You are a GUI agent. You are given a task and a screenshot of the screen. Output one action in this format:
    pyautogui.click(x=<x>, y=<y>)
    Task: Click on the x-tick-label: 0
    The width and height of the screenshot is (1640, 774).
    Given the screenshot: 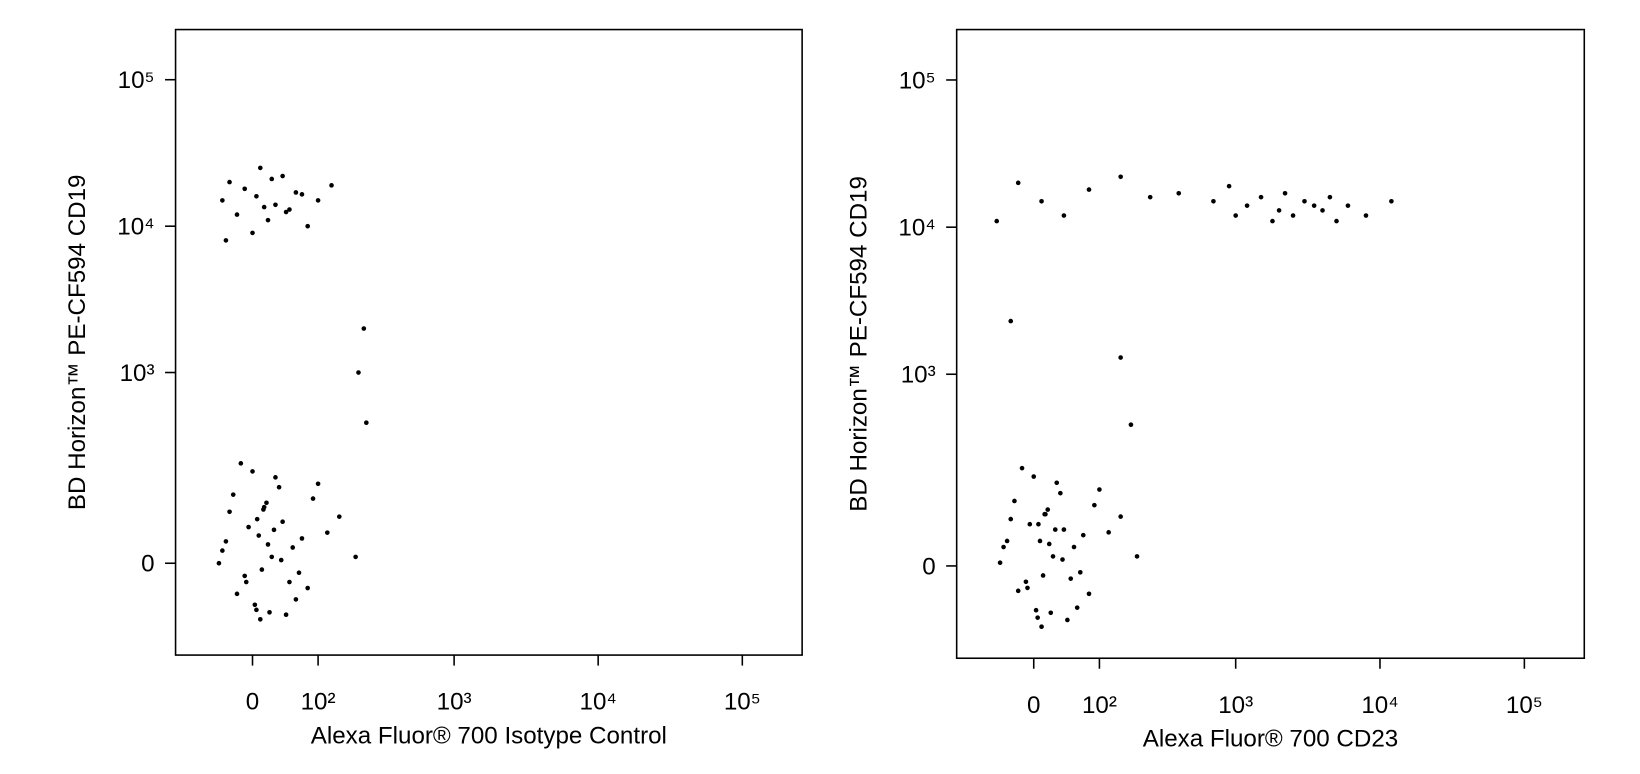 What is the action you would take?
    pyautogui.click(x=1033, y=705)
    